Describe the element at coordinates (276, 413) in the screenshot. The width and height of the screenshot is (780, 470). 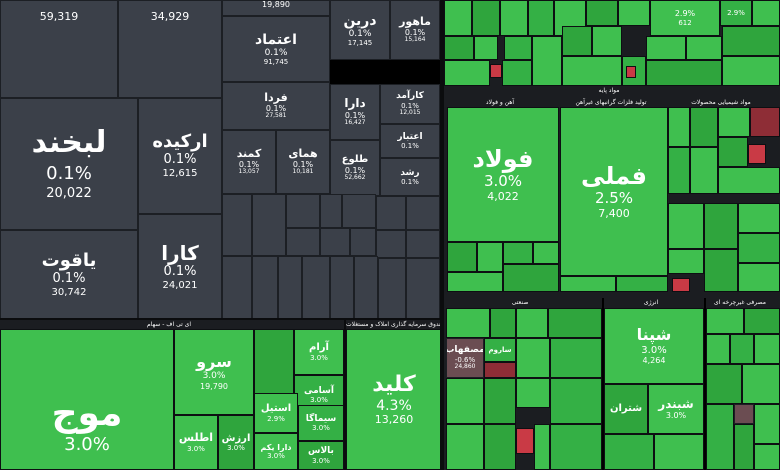
I see `tile-estil: استیل 2.9%` at that location.